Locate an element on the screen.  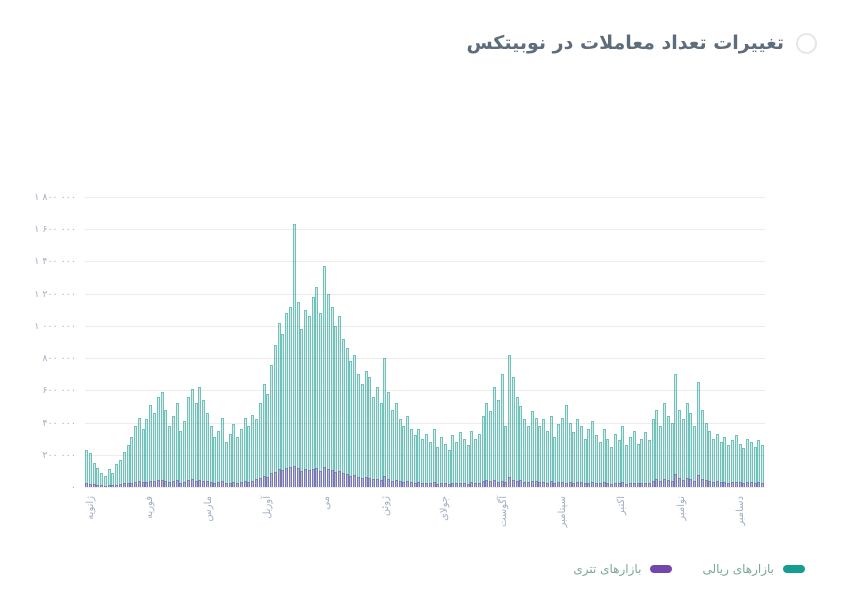
x-axis-label: ژانویه is located at coordinates (90, 508).